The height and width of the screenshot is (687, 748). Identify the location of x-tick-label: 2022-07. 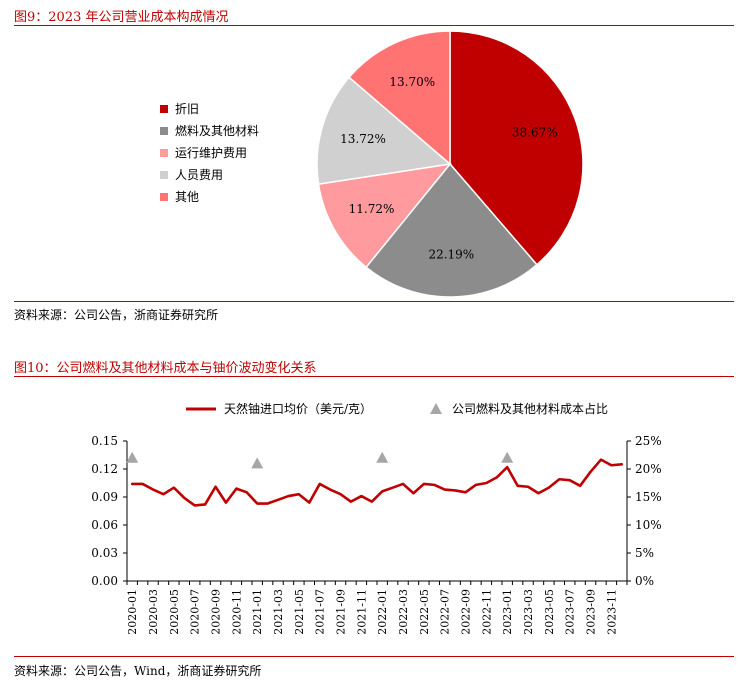
(445, 612).